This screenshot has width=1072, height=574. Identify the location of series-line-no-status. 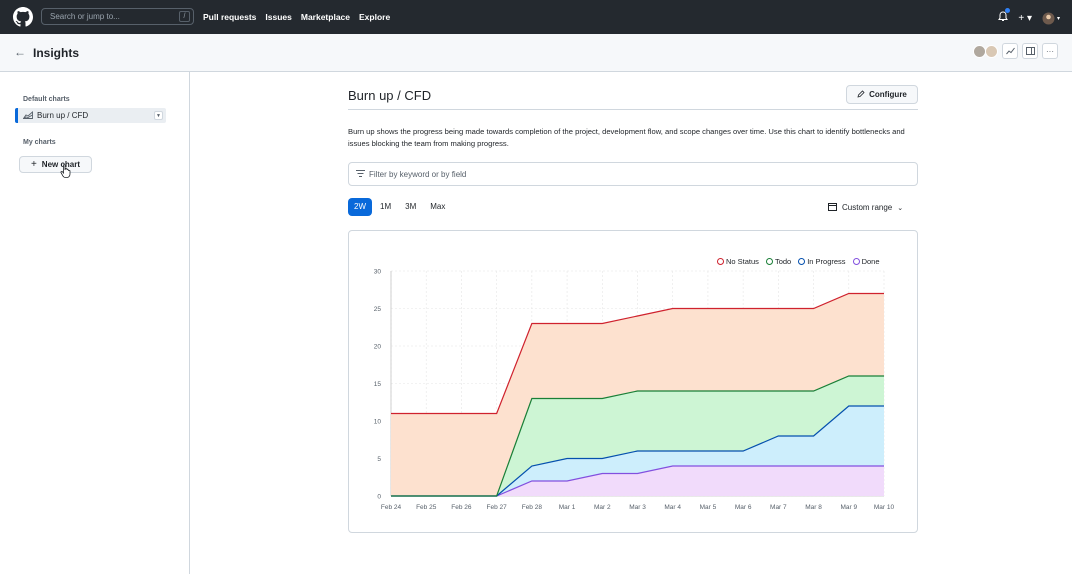
(637, 353).